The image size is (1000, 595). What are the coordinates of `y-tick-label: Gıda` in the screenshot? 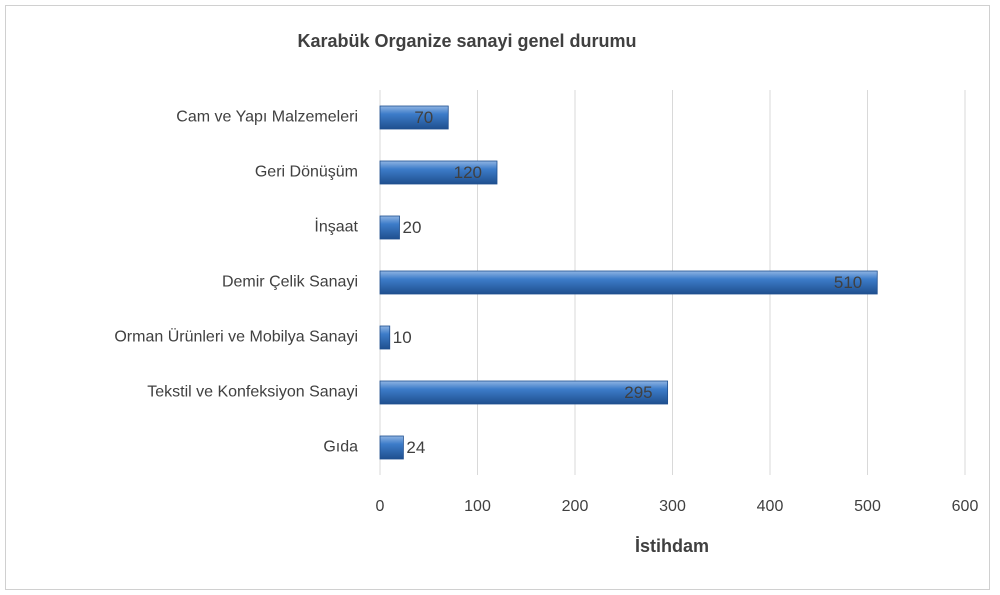 It's located at (340, 447).